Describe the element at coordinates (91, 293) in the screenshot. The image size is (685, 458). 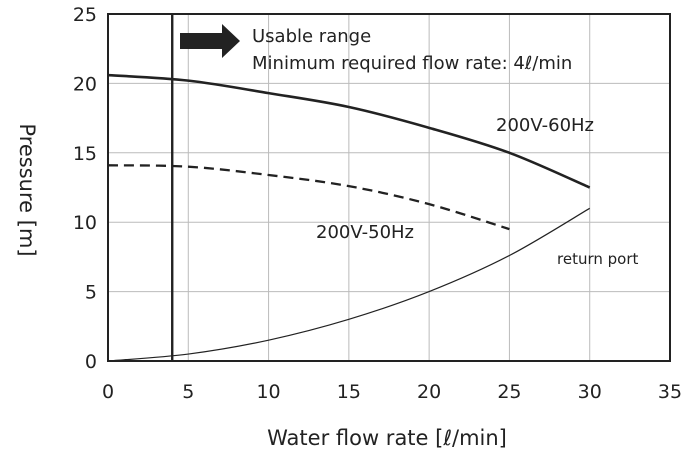
I see `y-tick-label: 5` at that location.